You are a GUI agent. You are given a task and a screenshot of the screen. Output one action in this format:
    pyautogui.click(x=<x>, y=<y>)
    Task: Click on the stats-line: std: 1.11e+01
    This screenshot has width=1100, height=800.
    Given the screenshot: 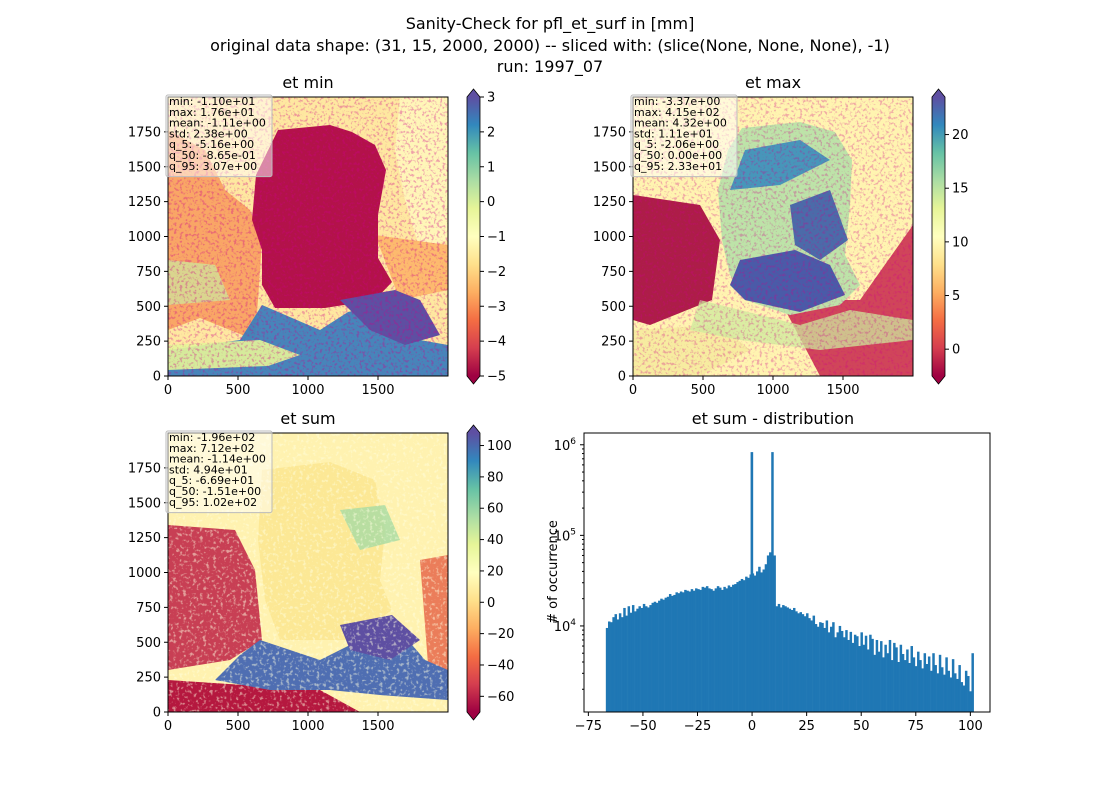 What is the action you would take?
    pyautogui.click(x=673, y=133)
    